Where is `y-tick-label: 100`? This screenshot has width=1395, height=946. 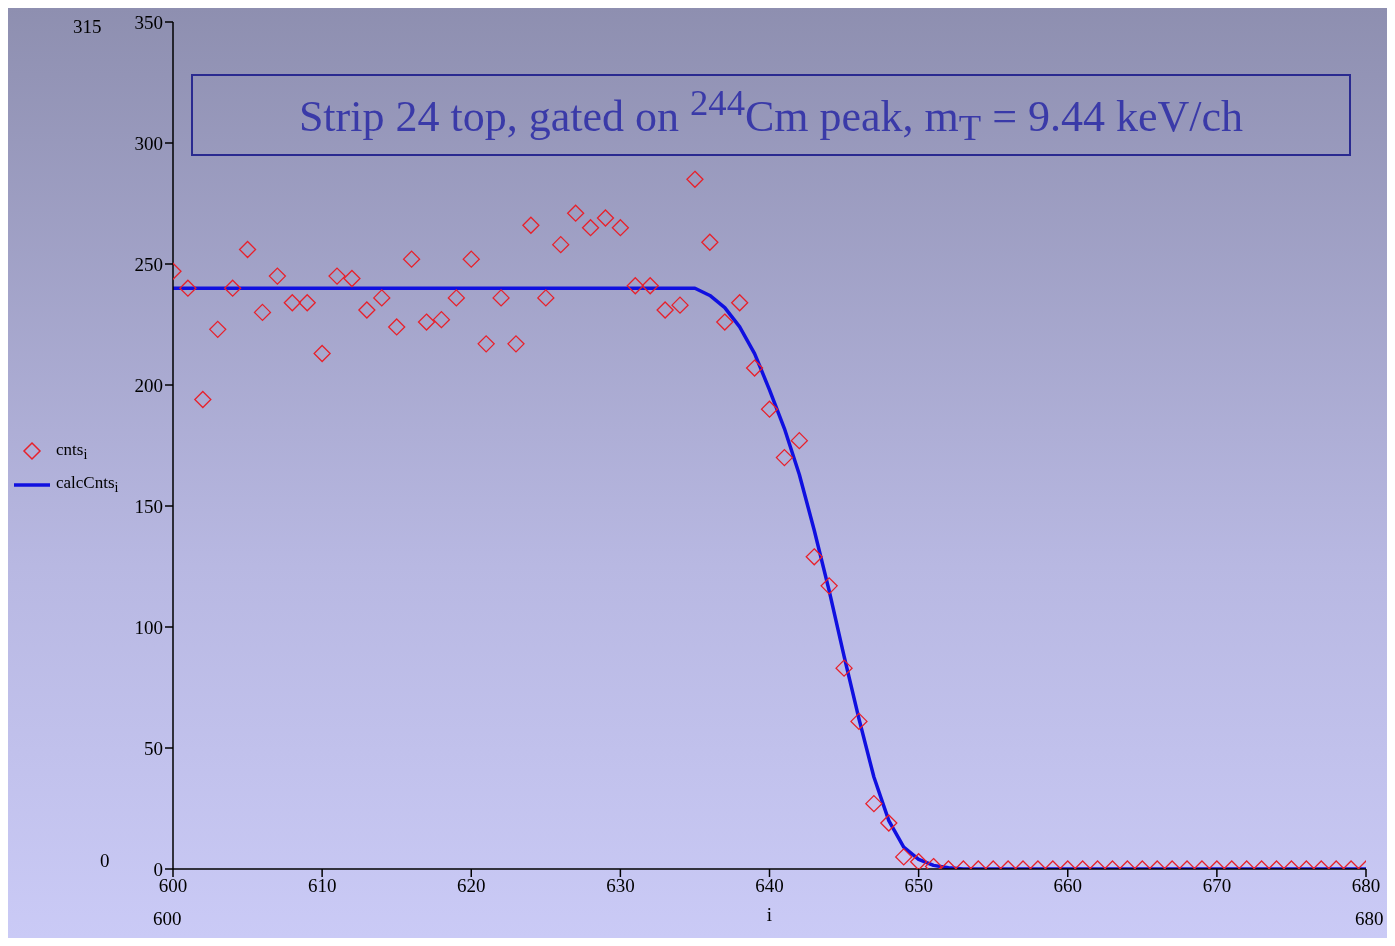
y-tick-label: 100 is located at coordinates (148, 627).